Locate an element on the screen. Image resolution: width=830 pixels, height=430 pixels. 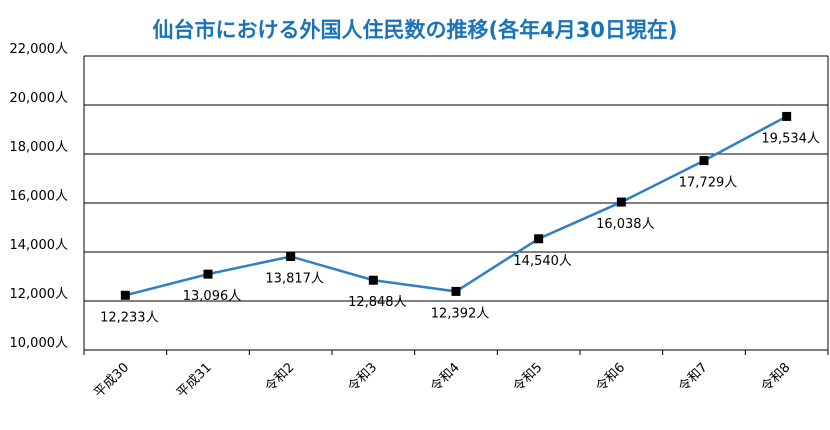
data-label: 13,817人 is located at coordinates (294, 278).